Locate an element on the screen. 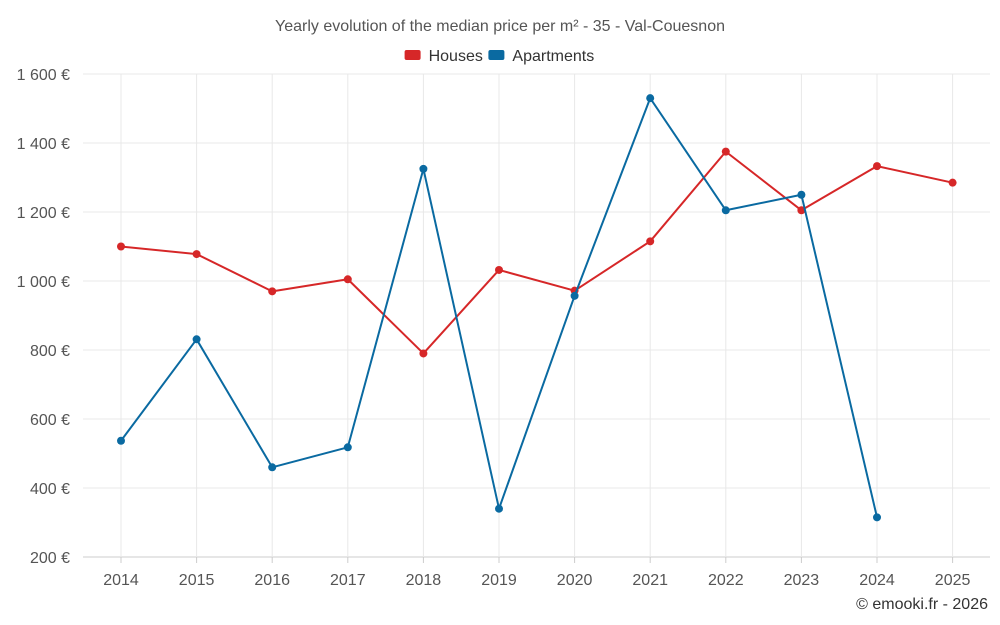 The width and height of the screenshot is (1000, 625). credit: © emooki.fr - 2026 is located at coordinates (922, 604).